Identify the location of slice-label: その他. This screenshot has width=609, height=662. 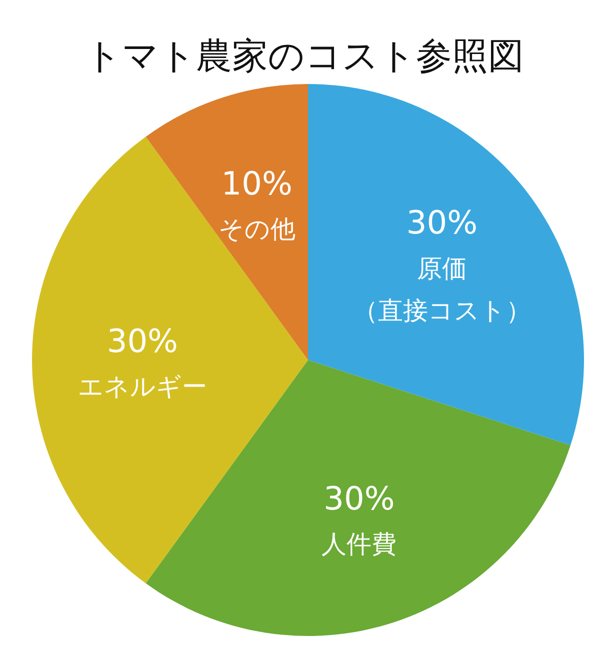
(257, 229).